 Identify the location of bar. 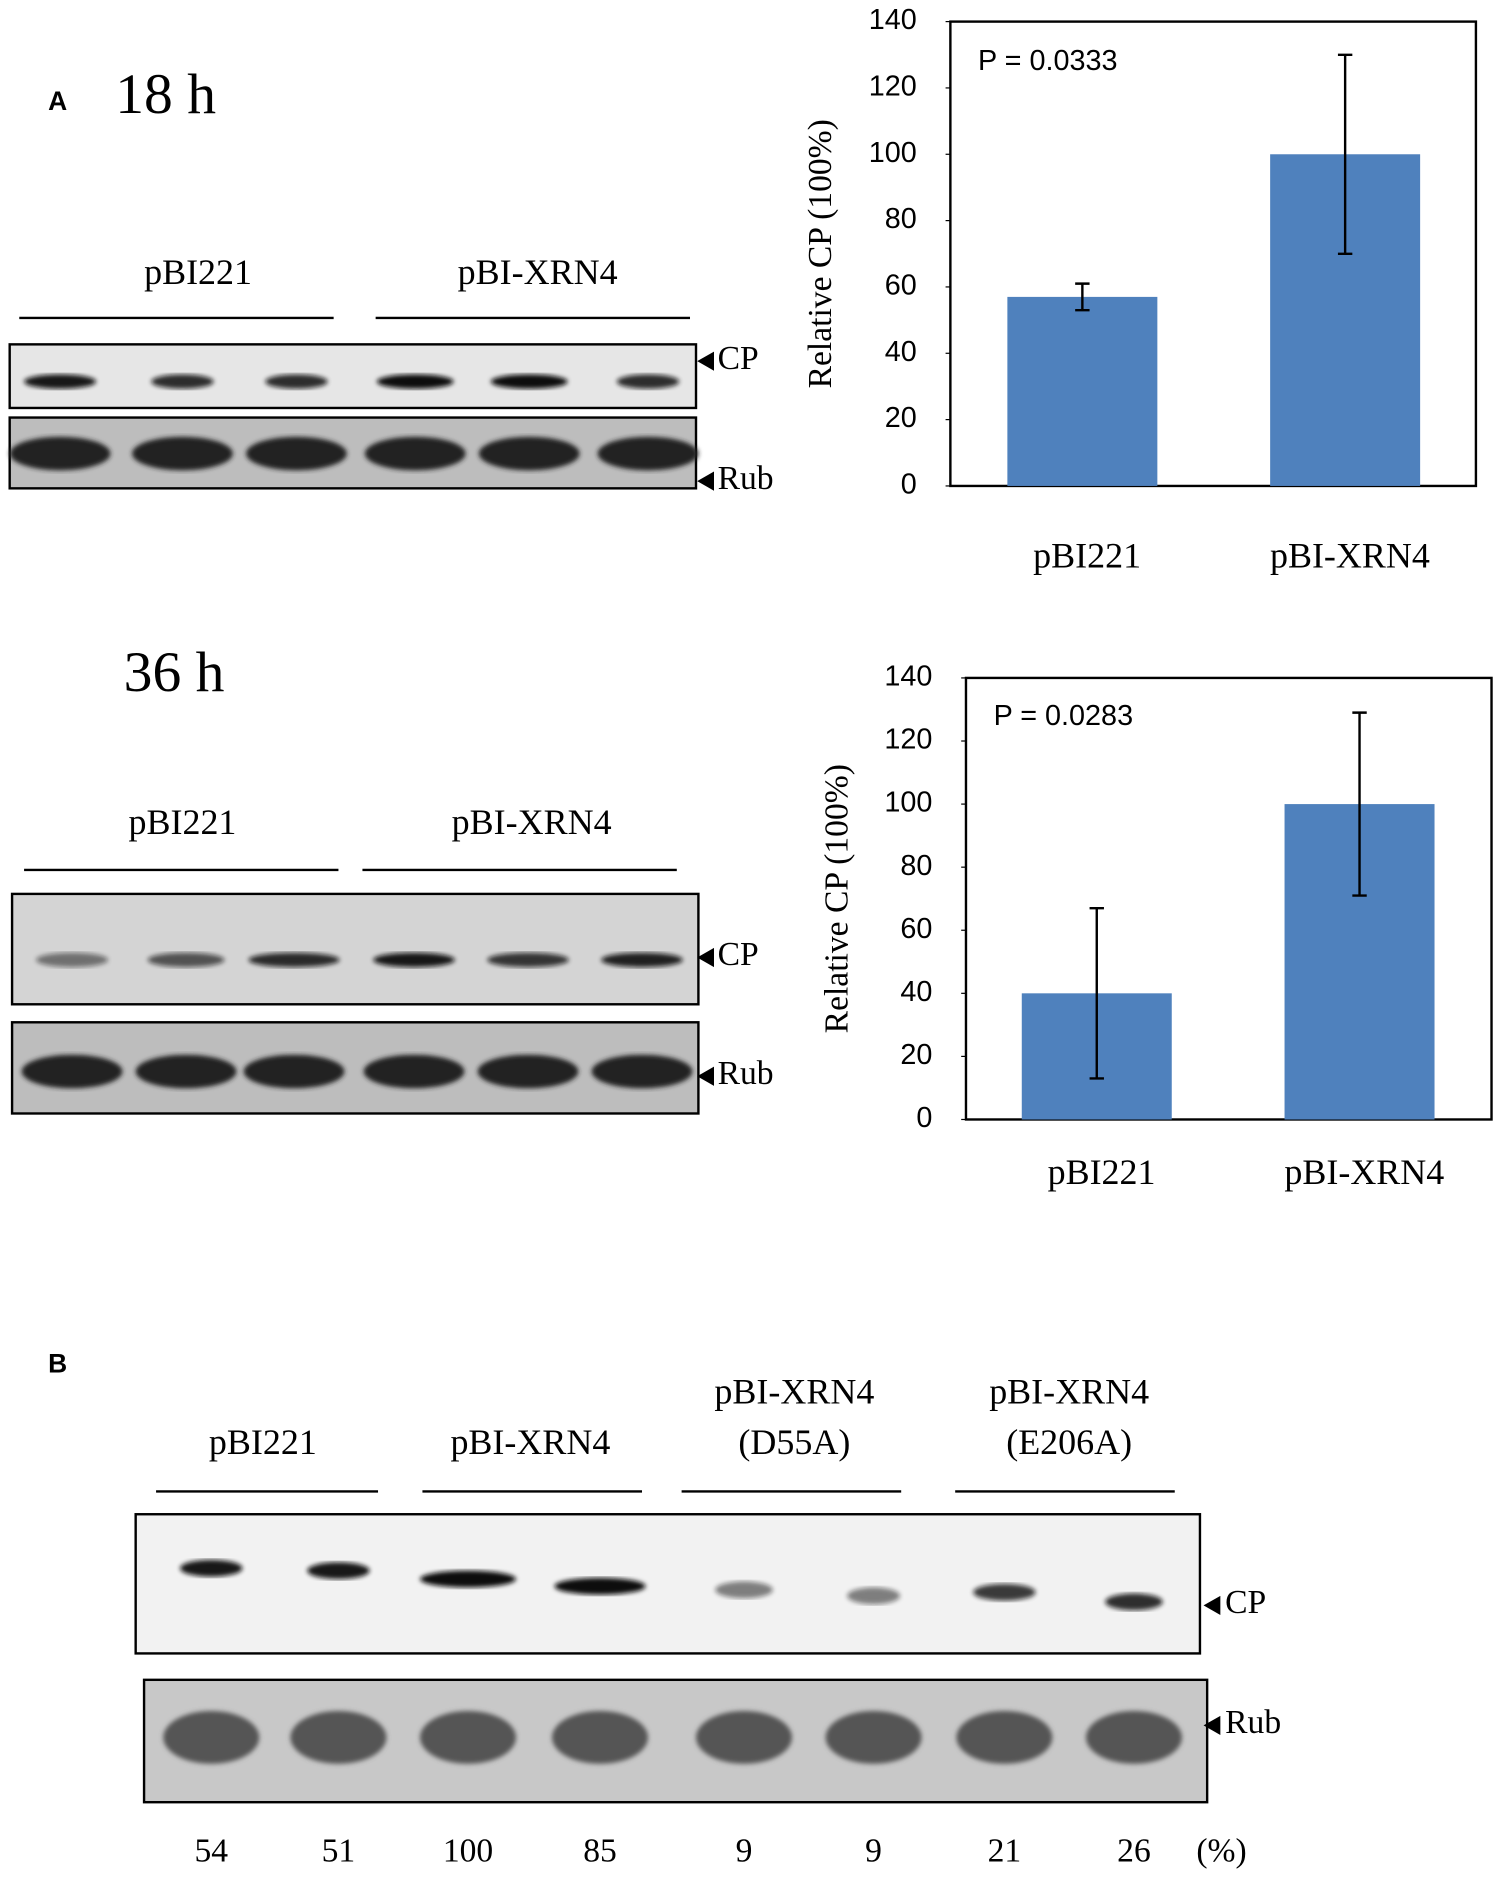
(1082, 391).